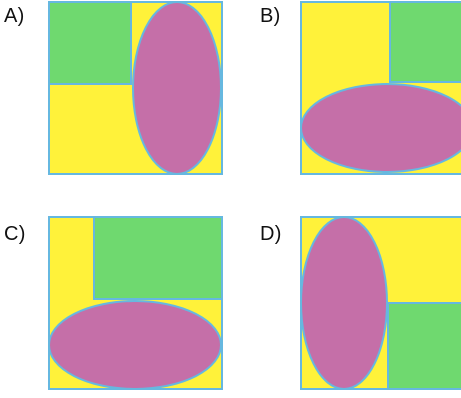 Image resolution: width=461 pixels, height=398 pixels. Describe the element at coordinates (424, 346) in the screenshot. I see `option-d-green-square` at that location.